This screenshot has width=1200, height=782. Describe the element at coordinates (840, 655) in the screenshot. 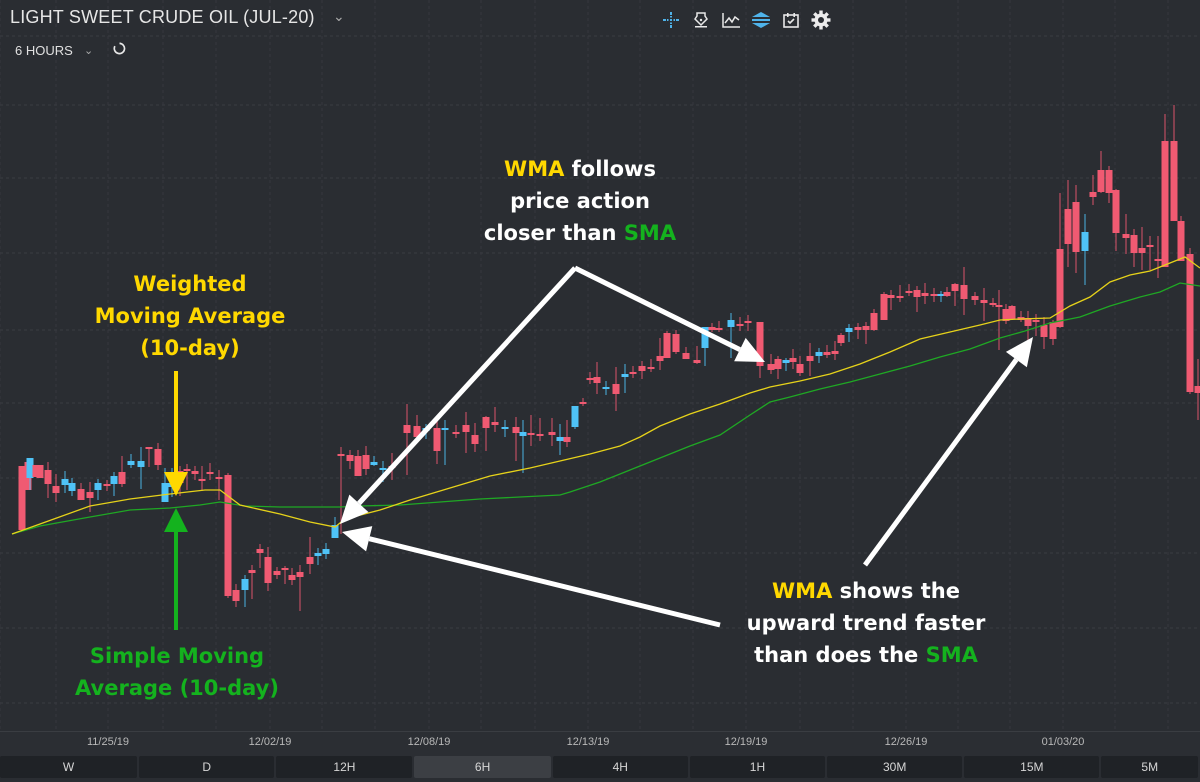

I see `trend-line3: than does the` at that location.